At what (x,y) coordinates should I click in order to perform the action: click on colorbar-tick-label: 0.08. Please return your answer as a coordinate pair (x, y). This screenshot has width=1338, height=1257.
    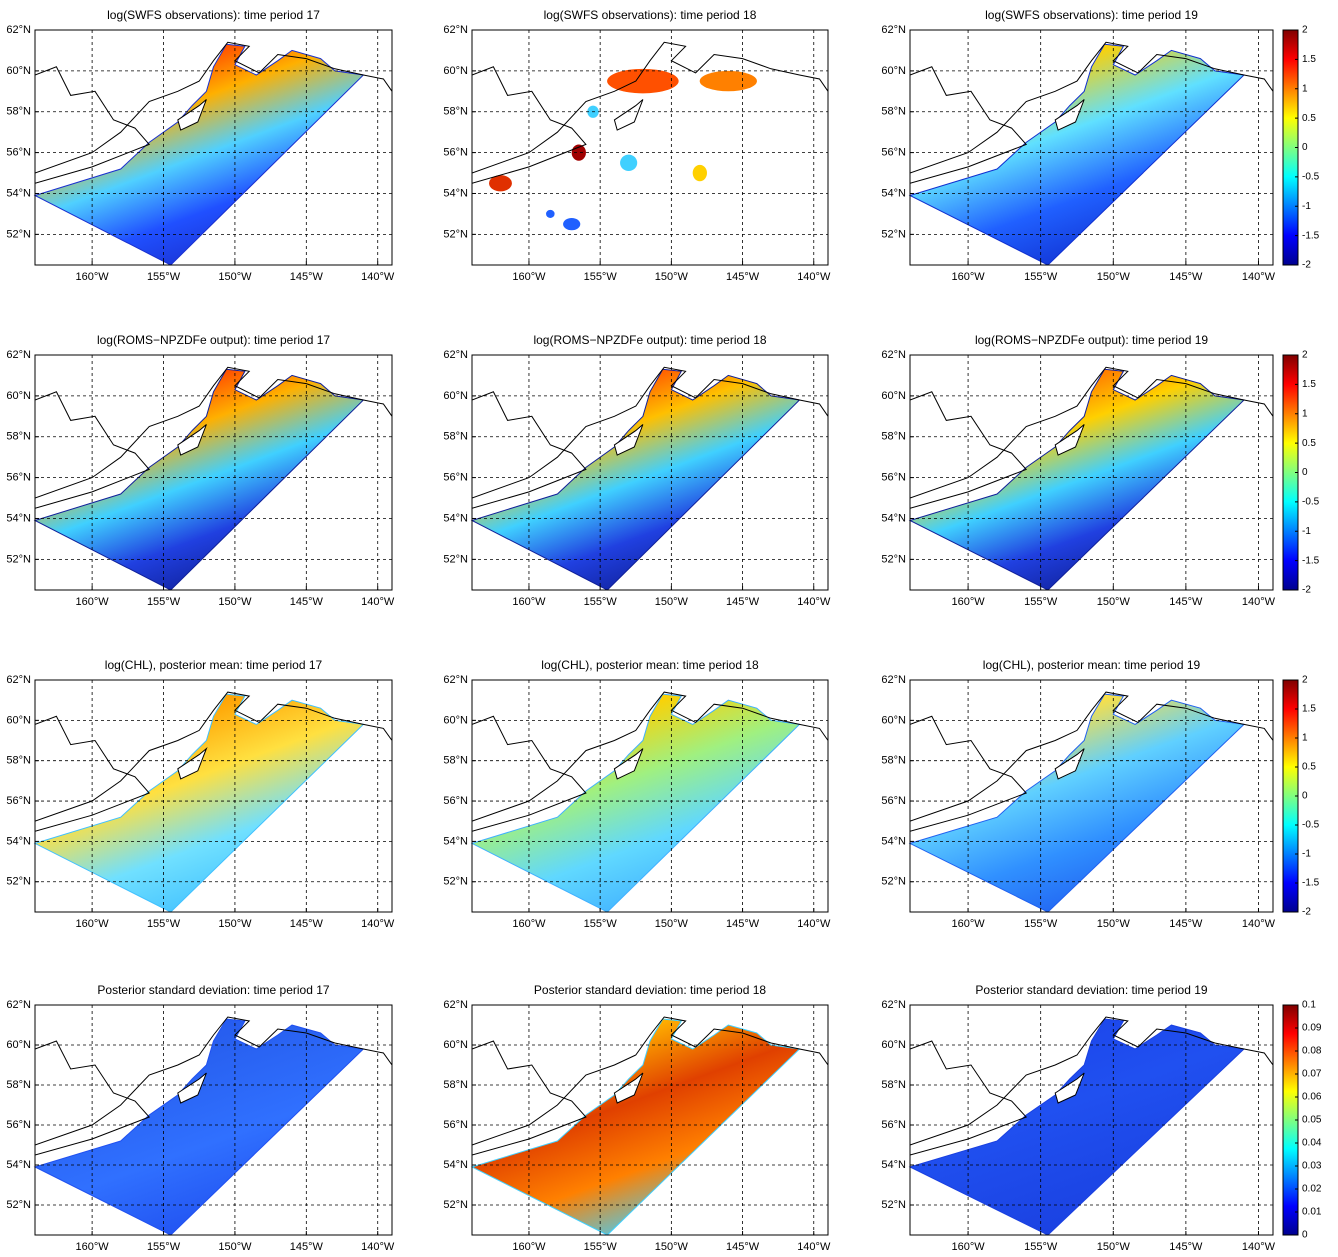
    Looking at the image, I should click on (1312, 1051).